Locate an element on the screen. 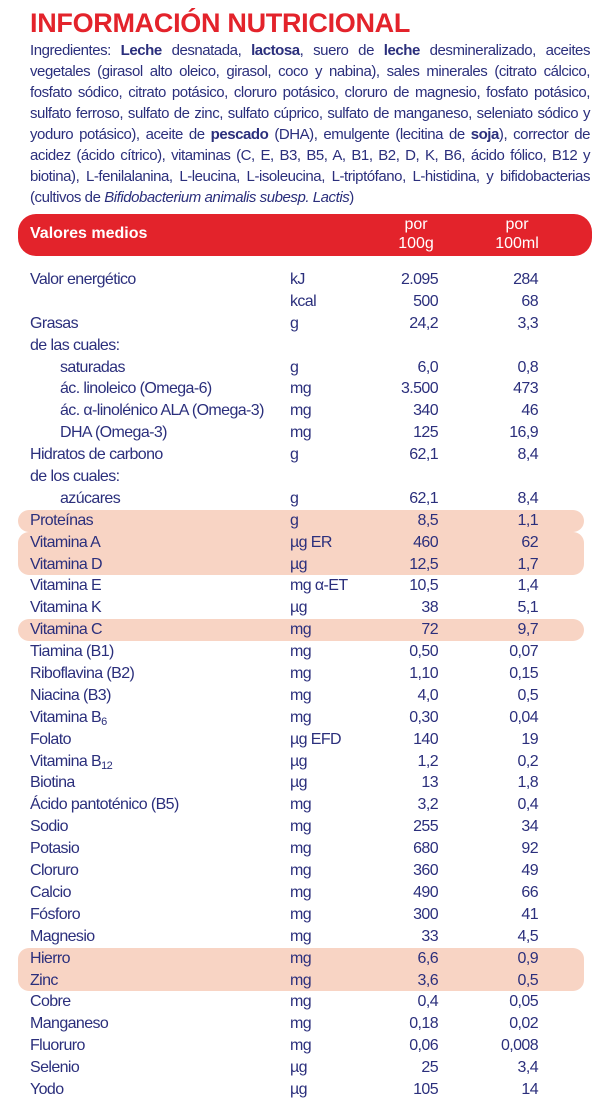 The width and height of the screenshot is (600, 1112). value-per-100g: 0,30 is located at coordinates (423, 717).